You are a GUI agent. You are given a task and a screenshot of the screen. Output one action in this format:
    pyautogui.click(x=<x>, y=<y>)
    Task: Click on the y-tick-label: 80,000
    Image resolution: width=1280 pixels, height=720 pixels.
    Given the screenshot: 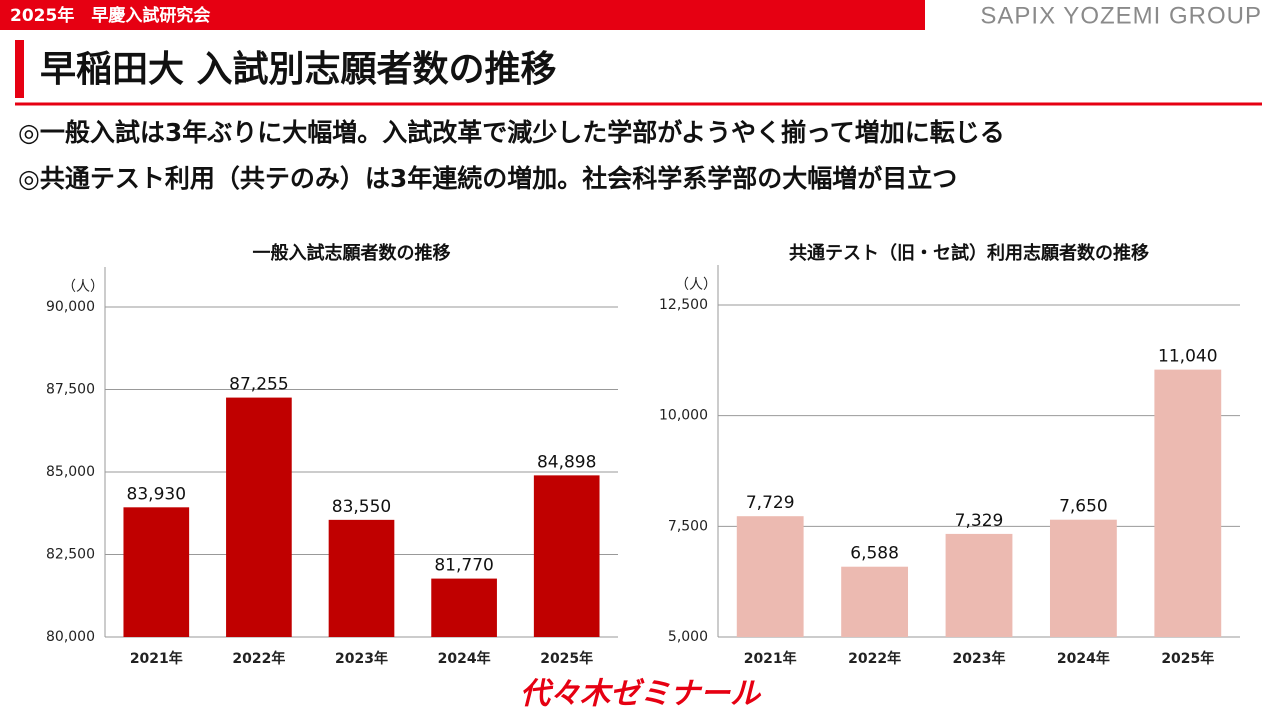 What is the action you would take?
    pyautogui.click(x=70, y=637)
    